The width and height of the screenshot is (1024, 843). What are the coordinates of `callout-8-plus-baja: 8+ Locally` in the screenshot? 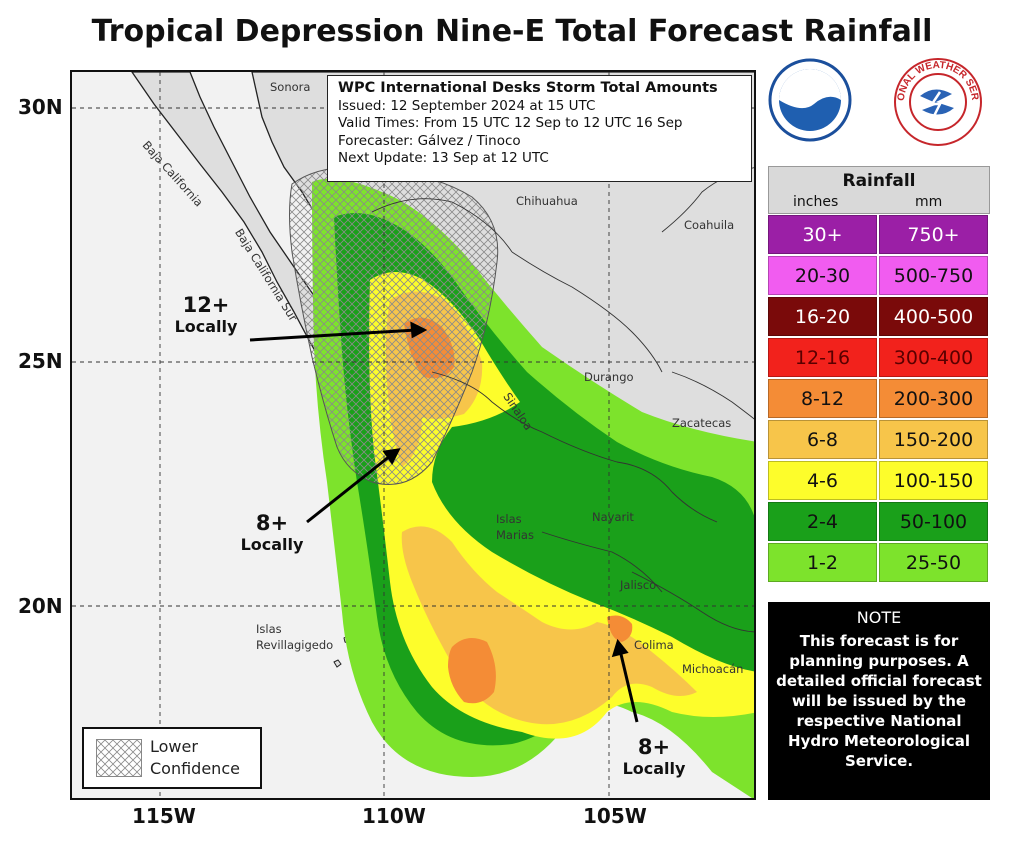 It's located at (272, 534).